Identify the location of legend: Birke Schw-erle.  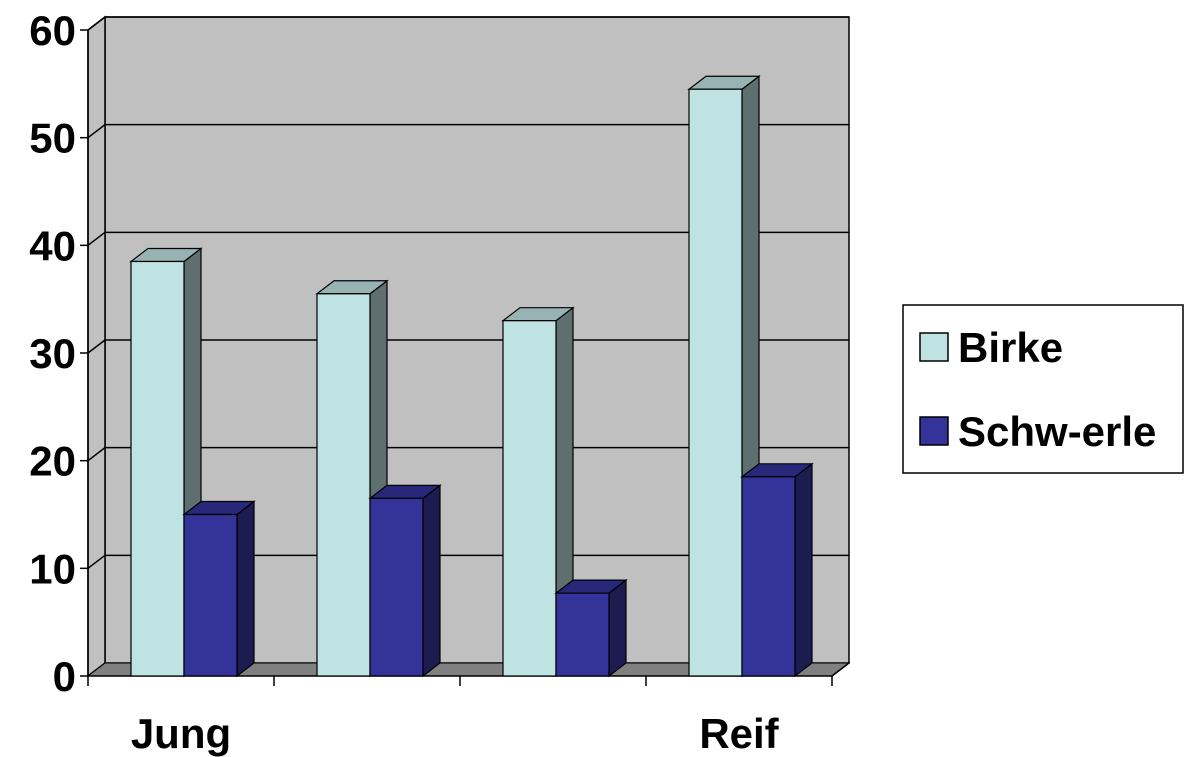
(1043, 389).